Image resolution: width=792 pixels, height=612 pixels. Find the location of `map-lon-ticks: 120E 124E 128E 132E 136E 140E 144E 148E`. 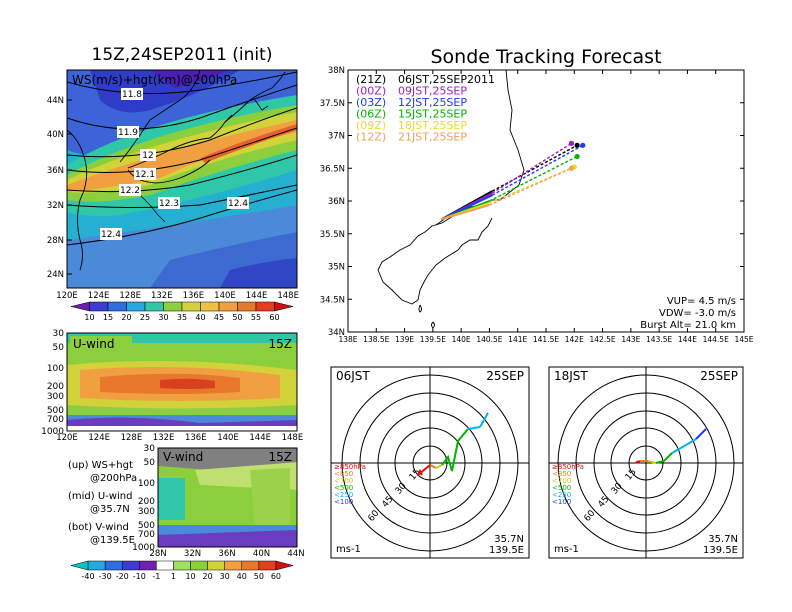

map-lon-ticks: 120E 124E 128E 132E 136E 140E 144E 148E is located at coordinates (177, 296).